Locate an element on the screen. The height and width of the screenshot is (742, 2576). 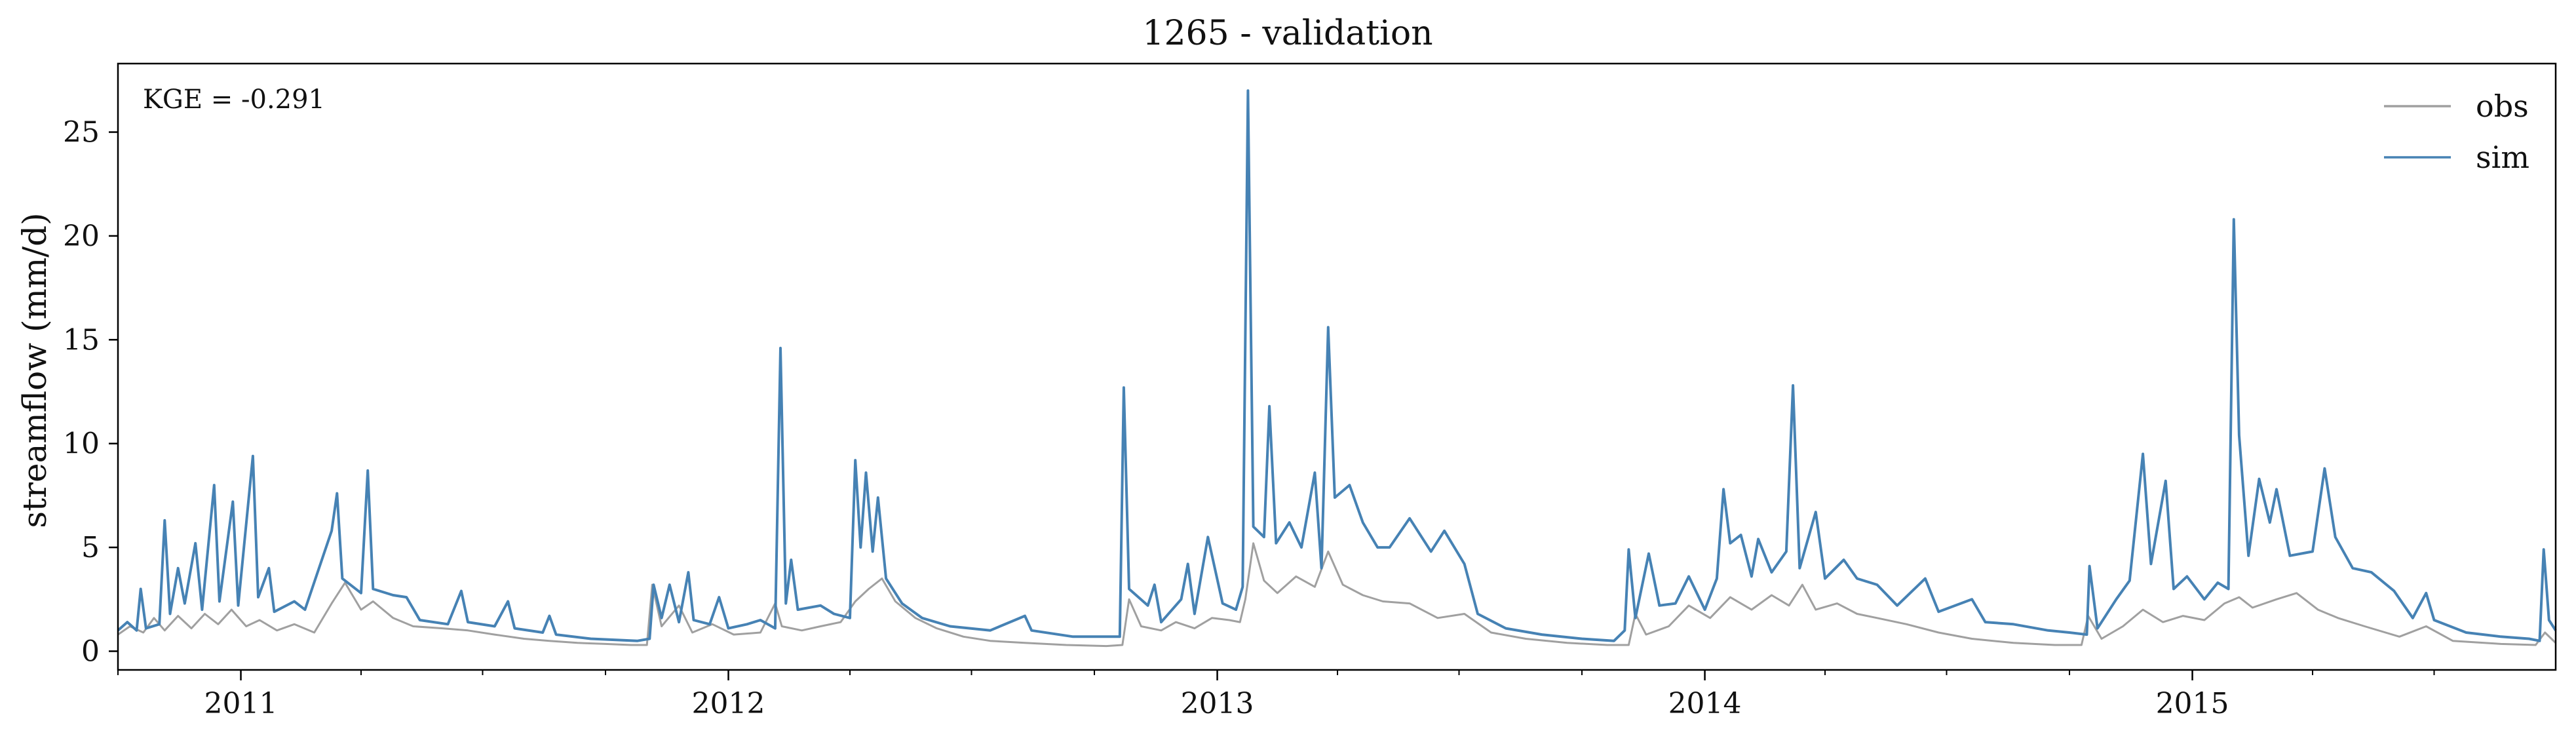
x-axis-ticks: 2011 2012 2013 2014 2015 is located at coordinates (1276, 695).